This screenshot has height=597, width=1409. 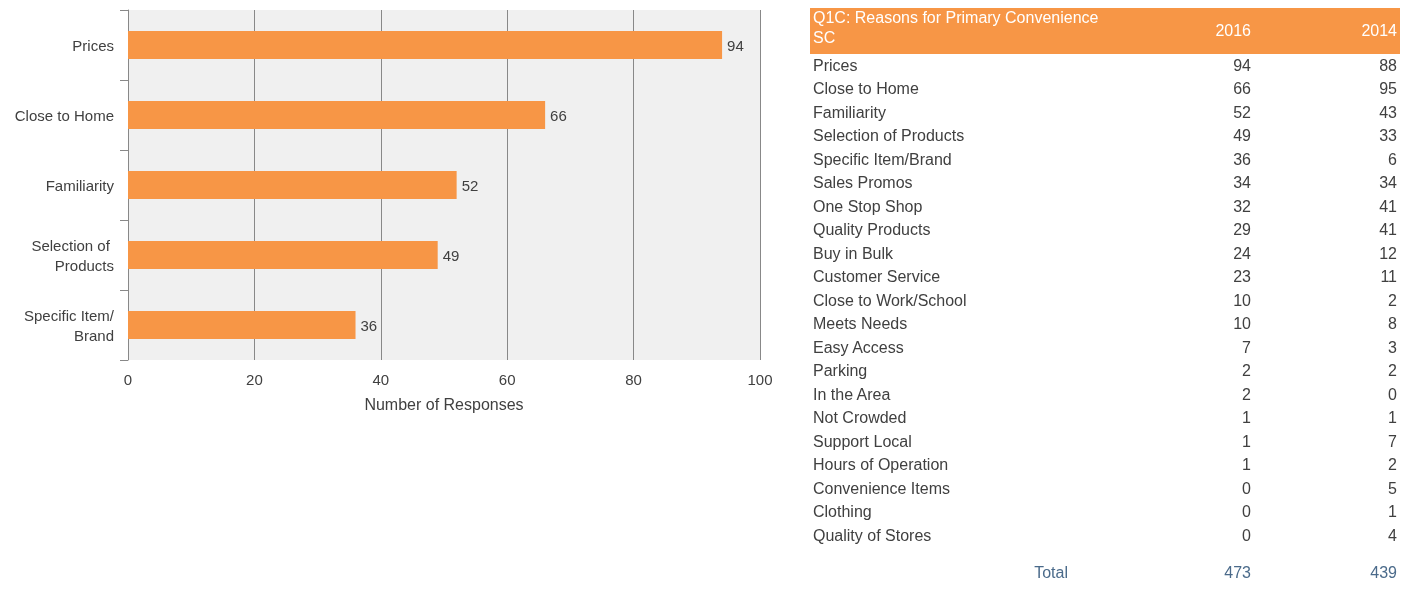 What do you see at coordinates (872, 535) in the screenshot?
I see `category-label: Quality of Stores` at bounding box center [872, 535].